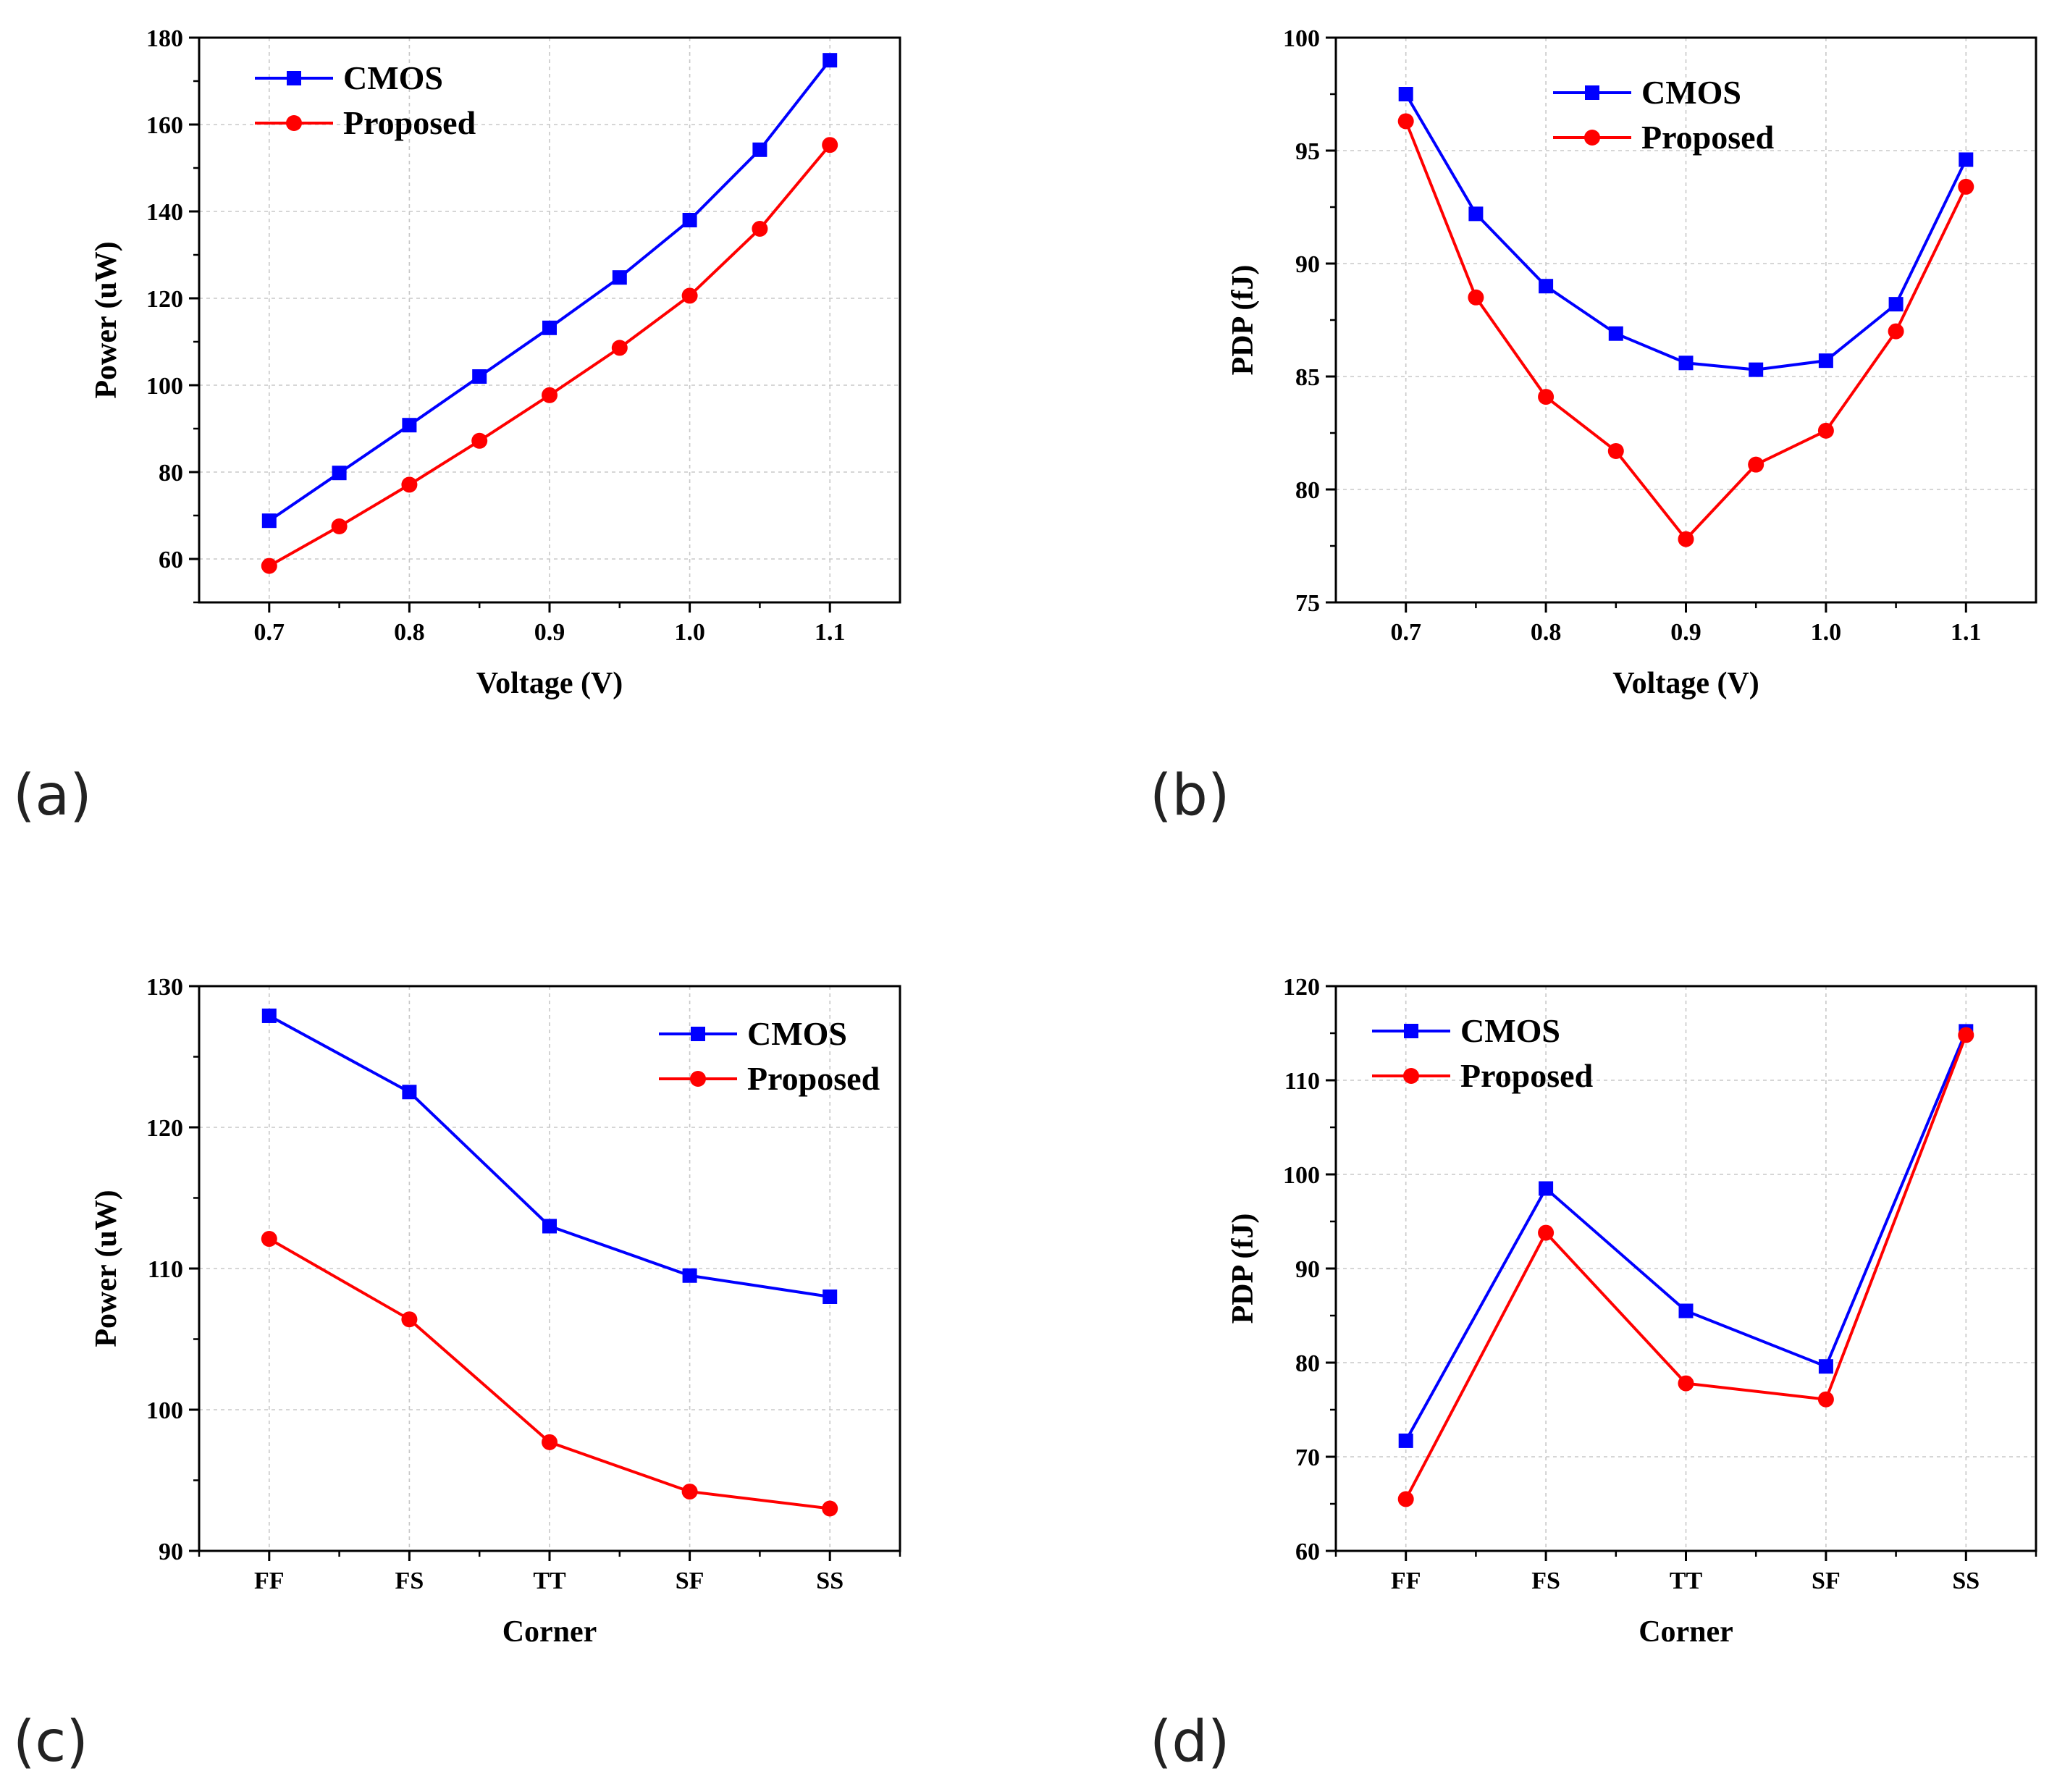 The width and height of the screenshot is (2057, 1792). Describe the element at coordinates (164, 125) in the screenshot. I see `y-tick-label: 160` at that location.